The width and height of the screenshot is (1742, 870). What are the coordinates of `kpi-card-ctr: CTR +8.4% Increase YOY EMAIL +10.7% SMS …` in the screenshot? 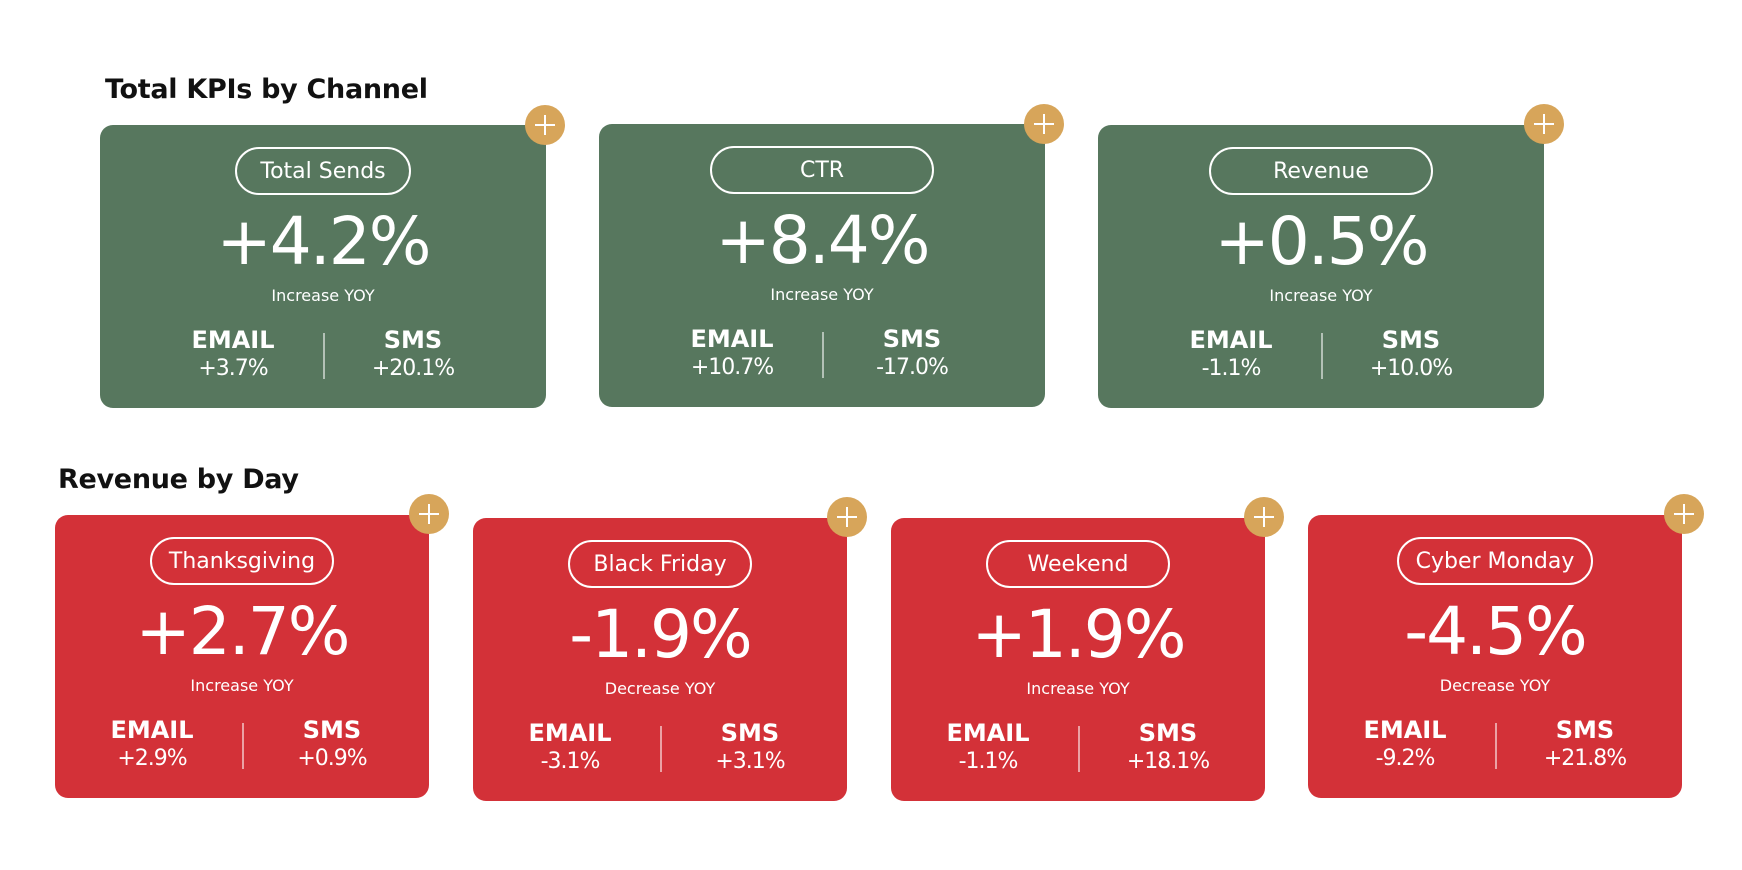 It's located at (822, 265).